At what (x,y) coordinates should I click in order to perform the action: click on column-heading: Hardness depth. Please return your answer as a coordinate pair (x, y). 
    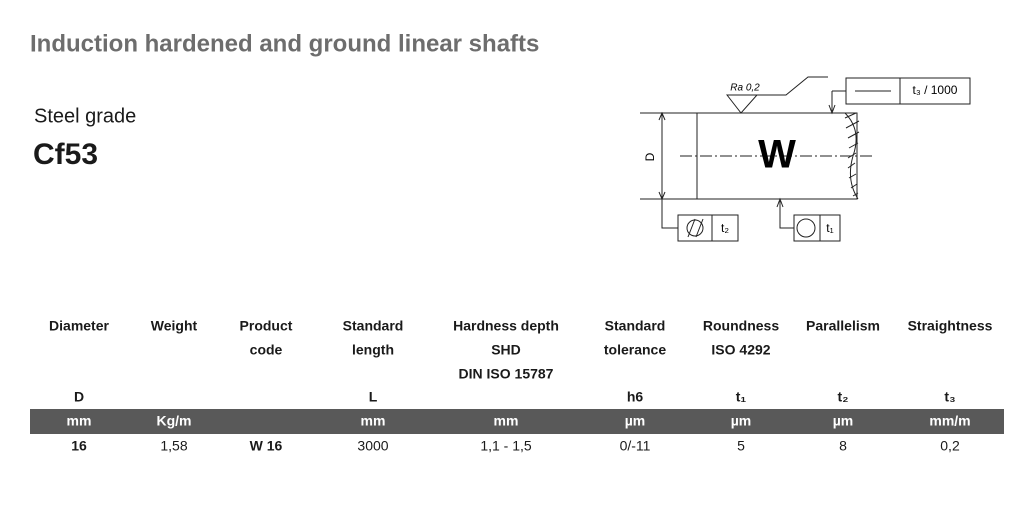
    Looking at the image, I should click on (506, 326).